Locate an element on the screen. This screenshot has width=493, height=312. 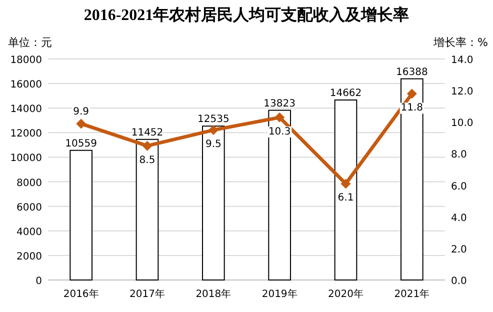
y-tick-label: 6000 is located at coordinates (29, 208).